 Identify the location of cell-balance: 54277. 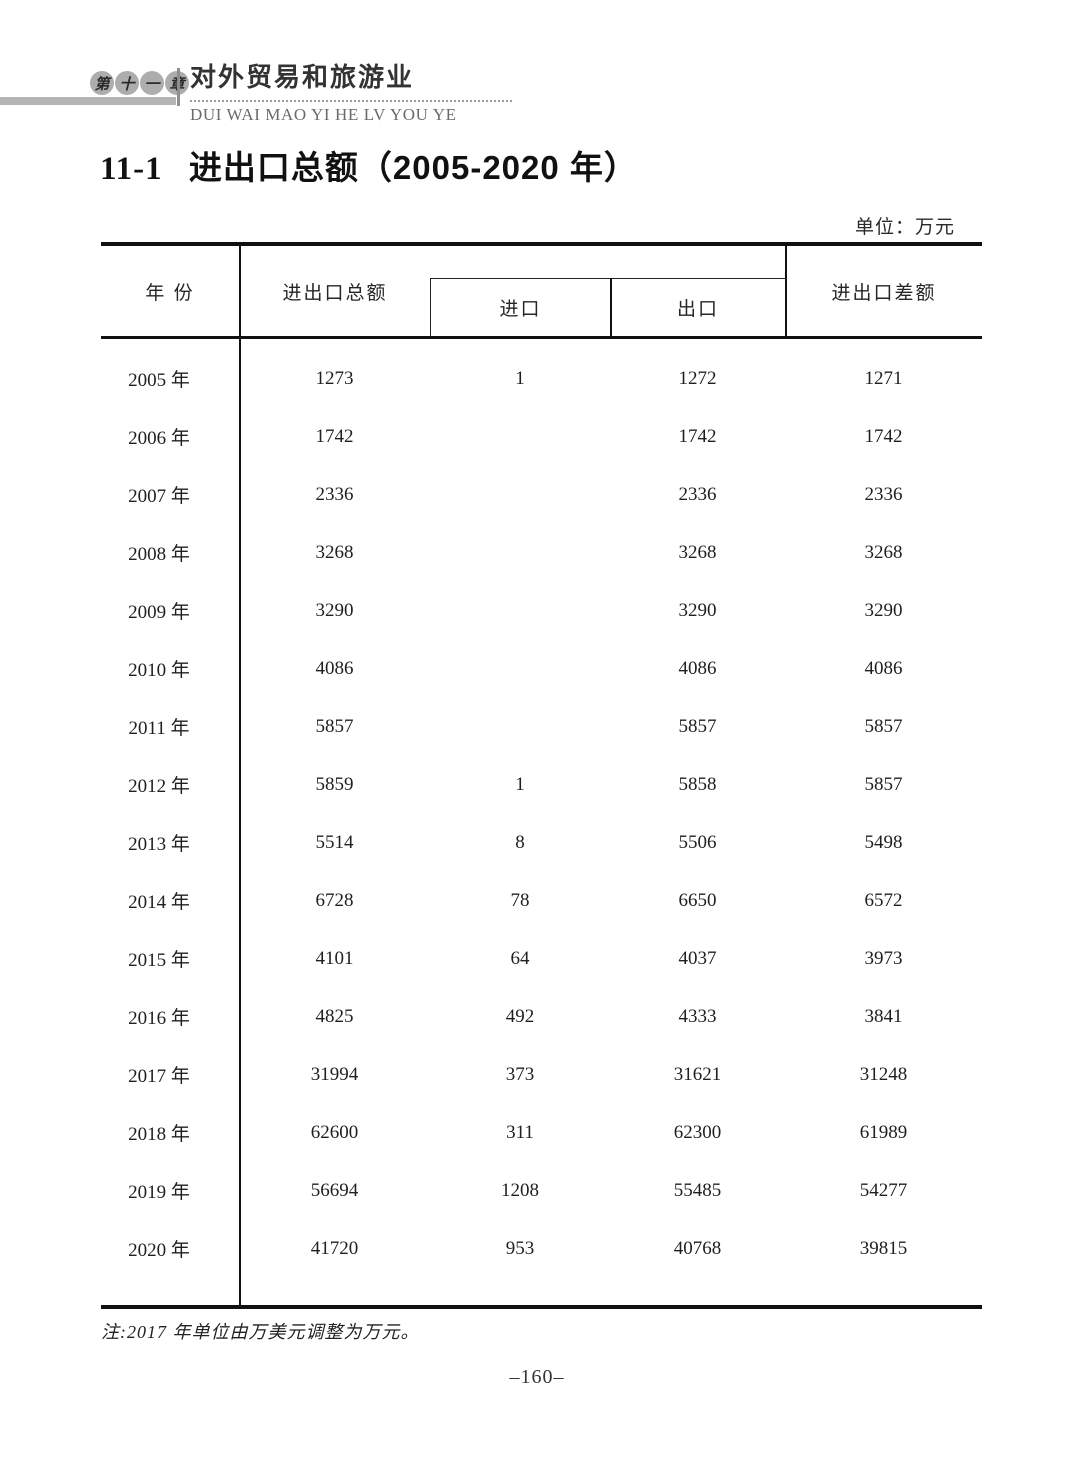
(883, 1190).